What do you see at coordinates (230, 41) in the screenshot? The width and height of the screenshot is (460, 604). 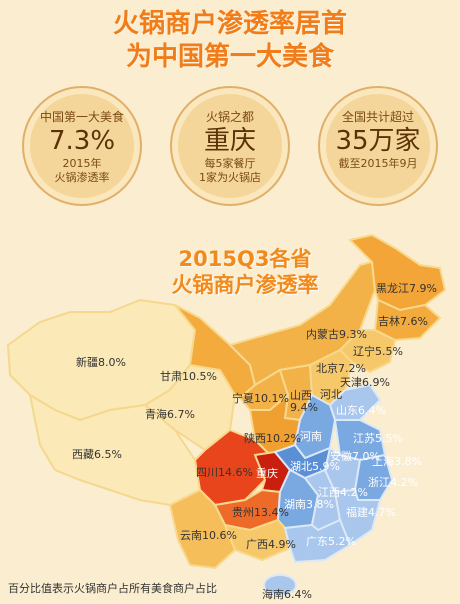 I see `headline: 火锅商户渗透率居首 为中国第一大美食` at bounding box center [230, 41].